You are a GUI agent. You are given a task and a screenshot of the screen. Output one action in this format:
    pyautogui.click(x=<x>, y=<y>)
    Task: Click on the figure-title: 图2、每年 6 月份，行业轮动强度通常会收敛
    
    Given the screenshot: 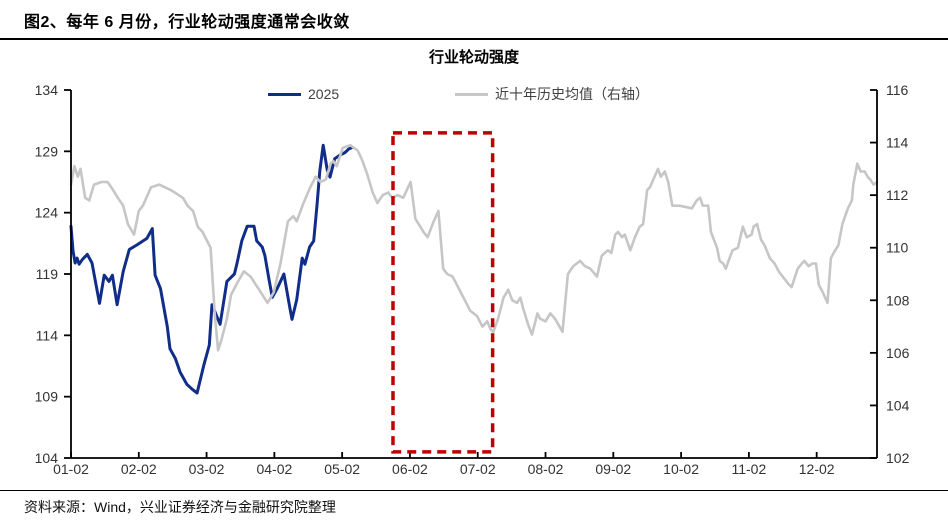 What is the action you would take?
    pyautogui.click(x=474, y=20)
    